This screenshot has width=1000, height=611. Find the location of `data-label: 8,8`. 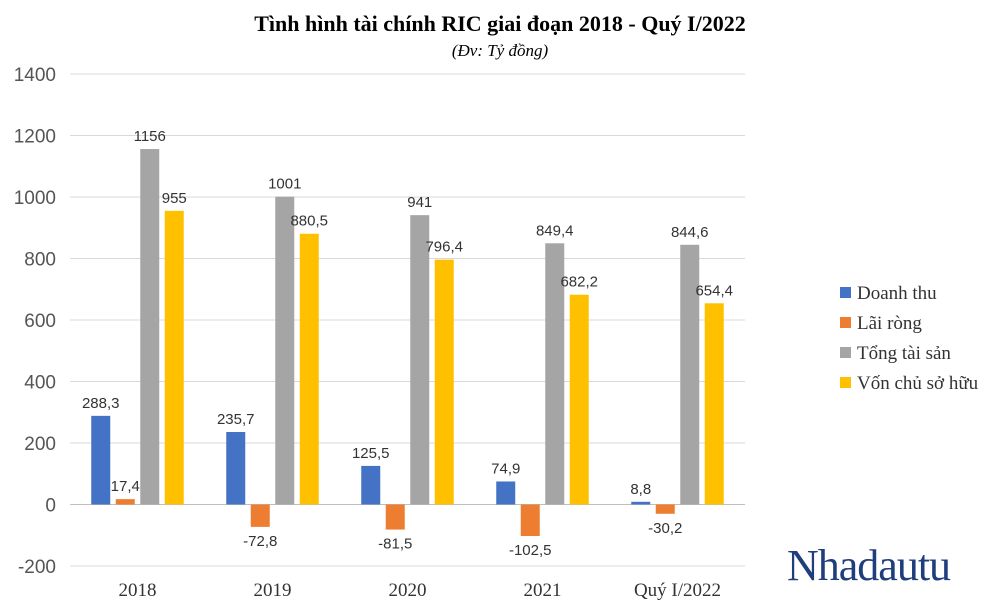

data-label: 8,8 is located at coordinates (640, 489).